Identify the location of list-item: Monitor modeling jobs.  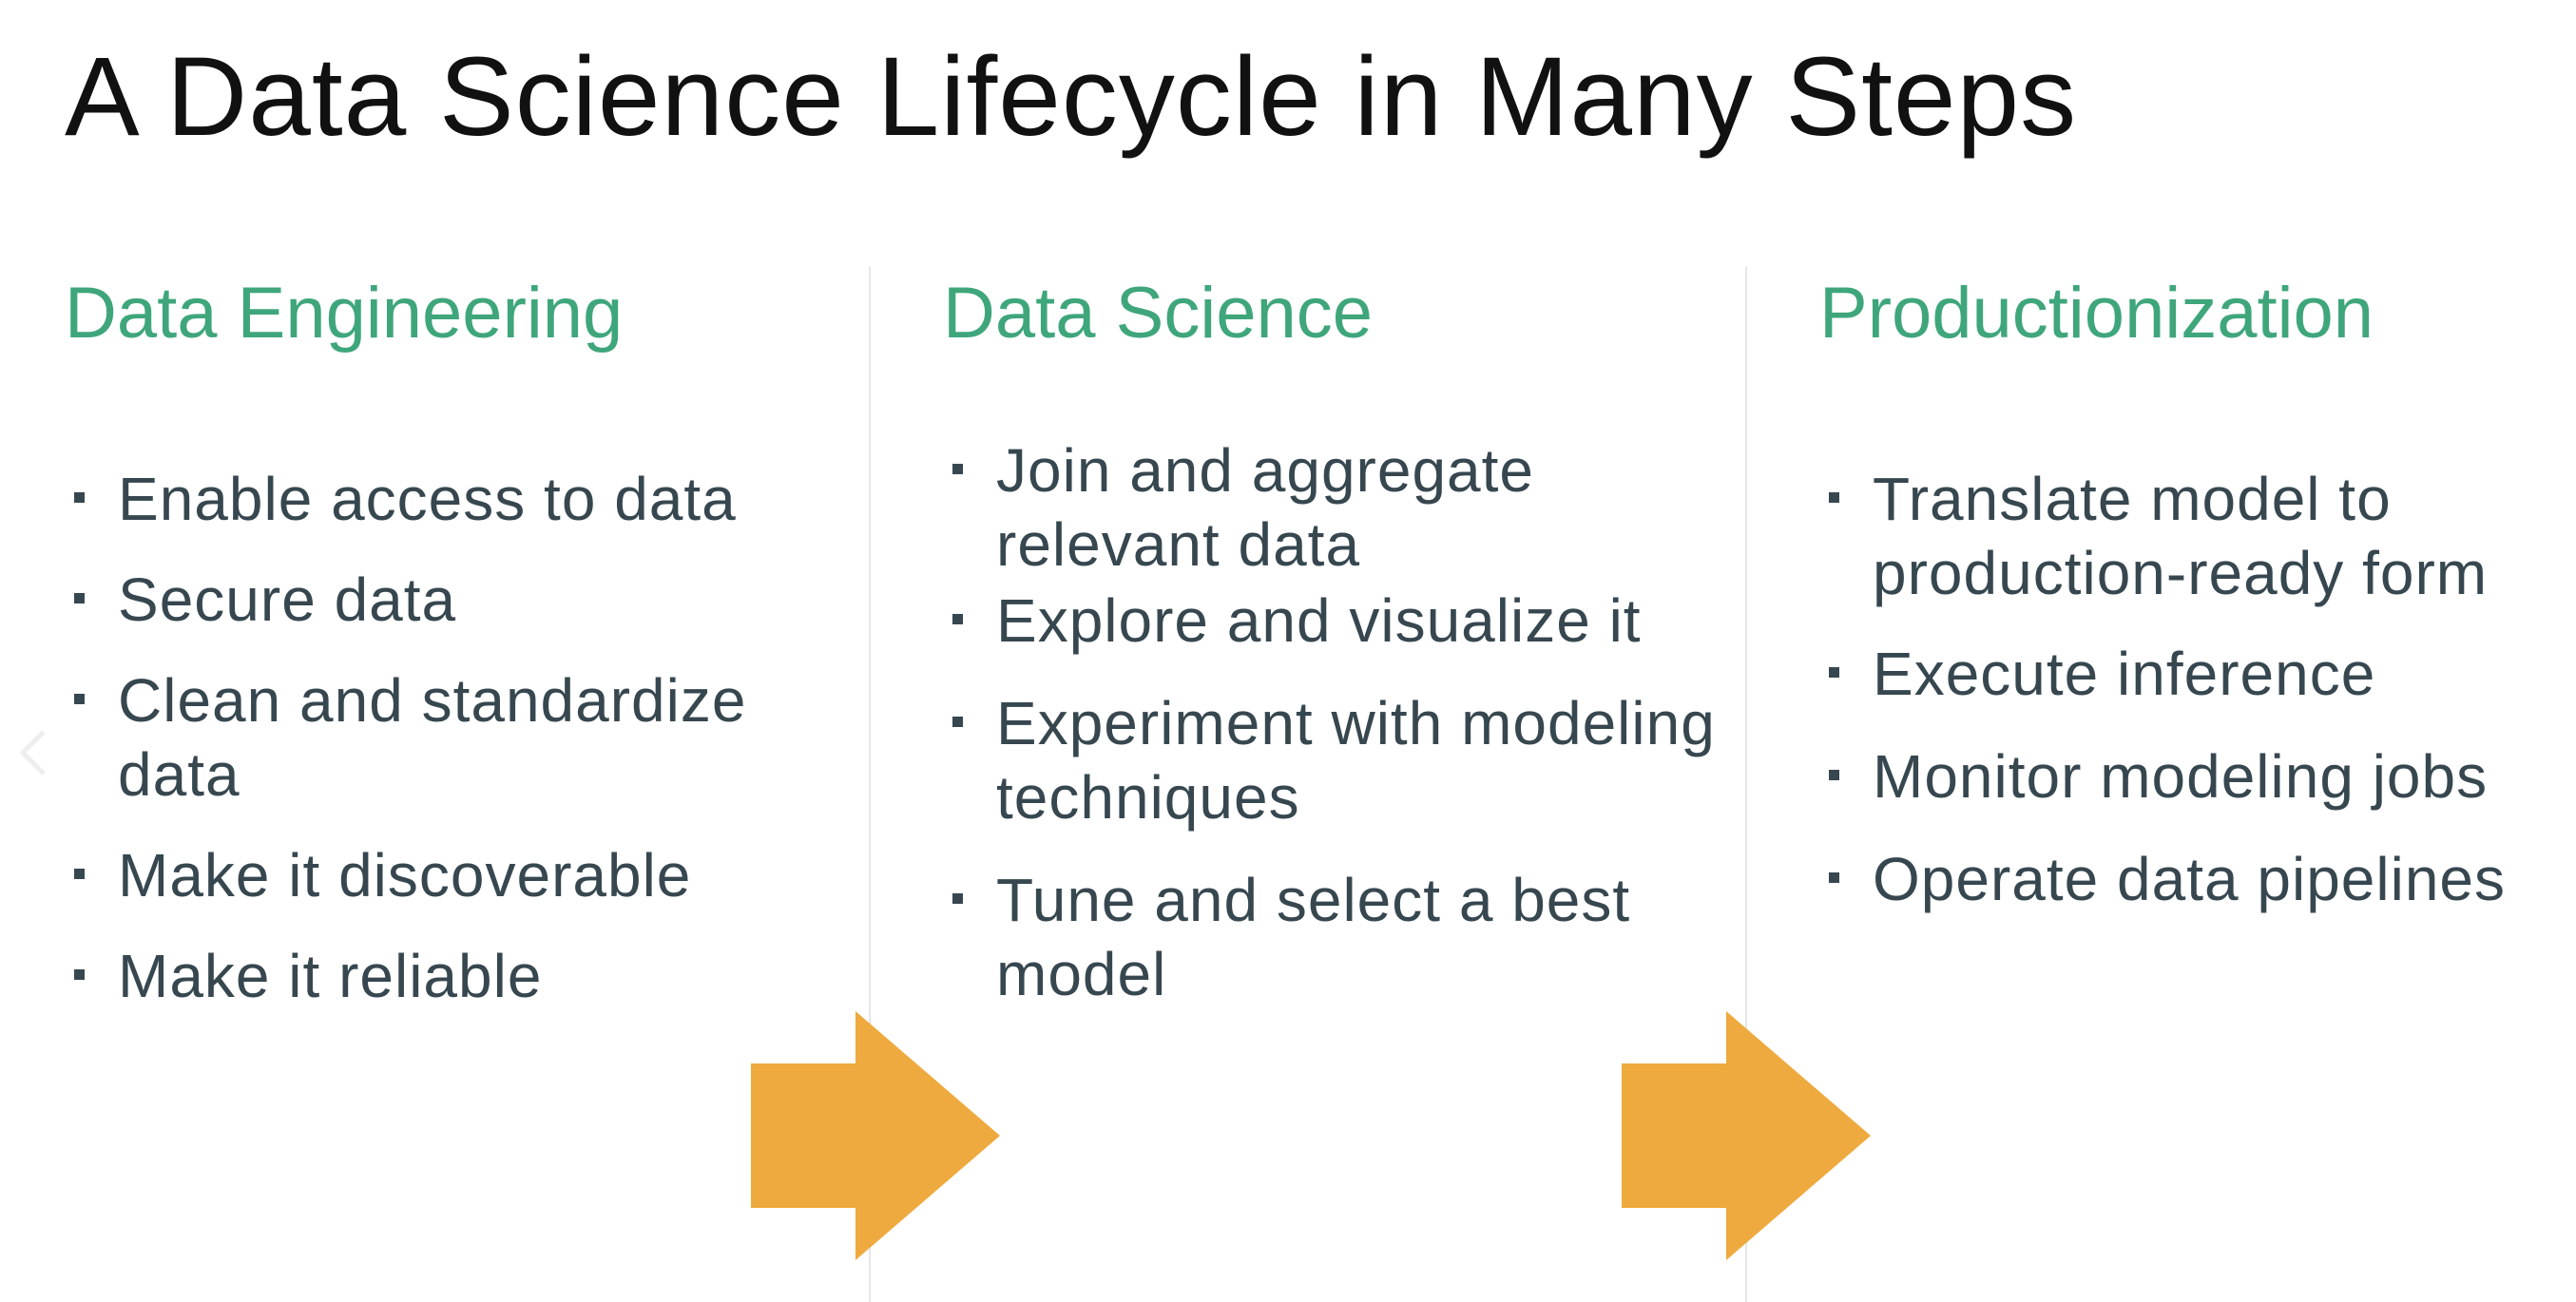
(2194, 776).